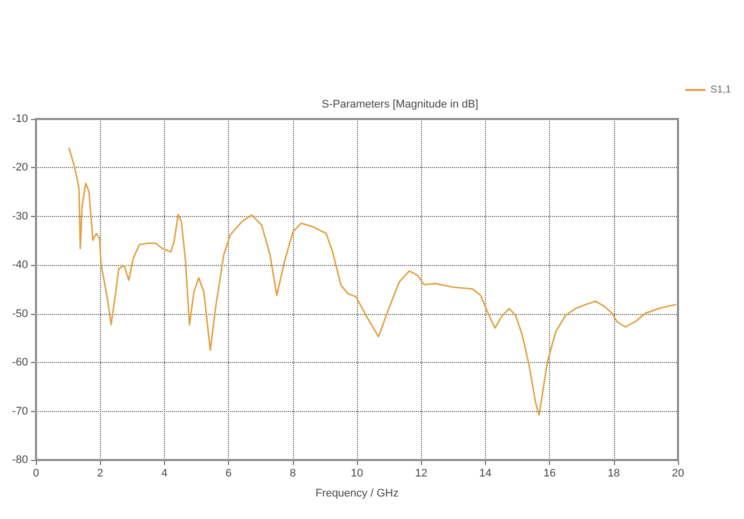 Image resolution: width=744 pixels, height=519 pixels. I want to click on x-tick-label: 2, so click(100, 474).